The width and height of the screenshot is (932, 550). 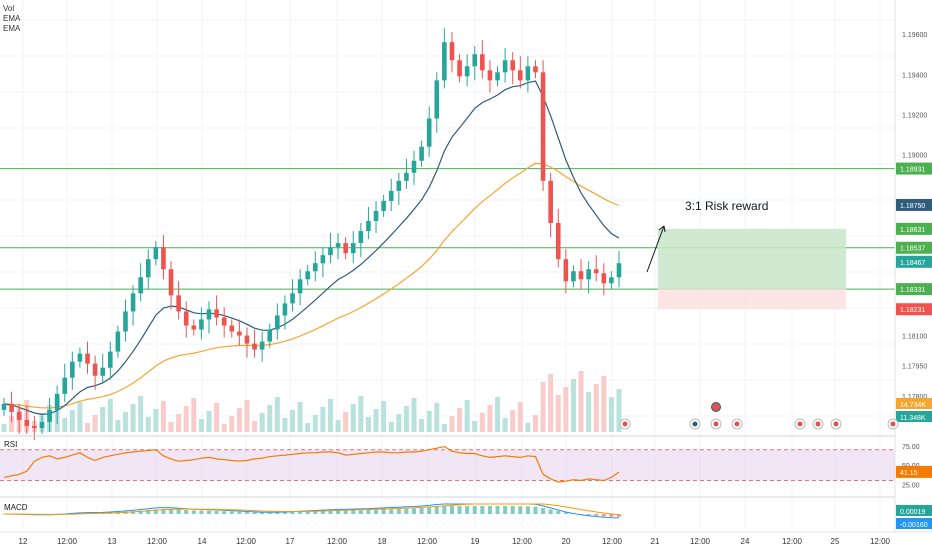 What do you see at coordinates (202, 541) in the screenshot?
I see `time-tick-label: 14` at bounding box center [202, 541].